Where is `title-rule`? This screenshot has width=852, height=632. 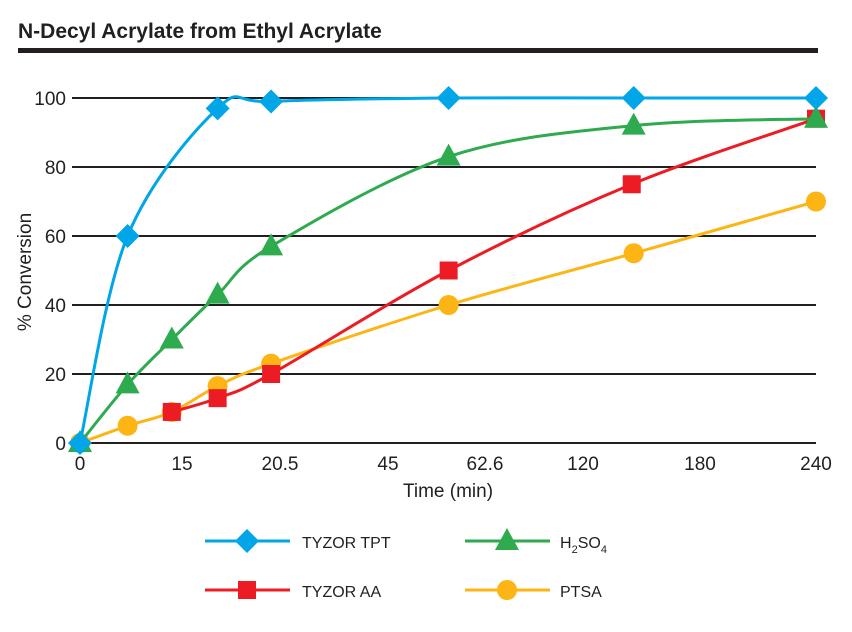
title-rule is located at coordinates (418, 50).